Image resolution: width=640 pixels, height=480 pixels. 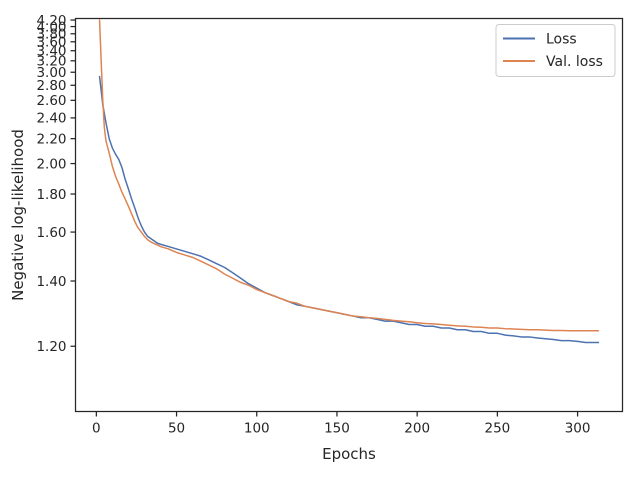 I want to click on y-tick-label: 1.60, so click(x=51, y=233).